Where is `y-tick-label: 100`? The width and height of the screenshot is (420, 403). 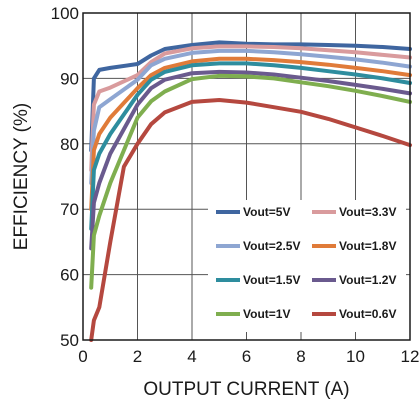
y-tick-label: 100 is located at coordinates (65, 13).